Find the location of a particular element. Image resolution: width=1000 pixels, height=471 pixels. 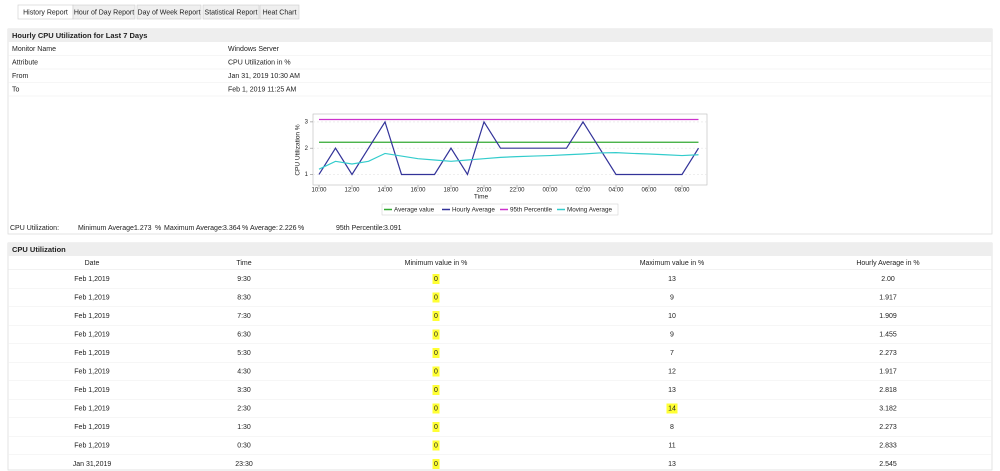

y-tick-label: 2 is located at coordinates (307, 149).